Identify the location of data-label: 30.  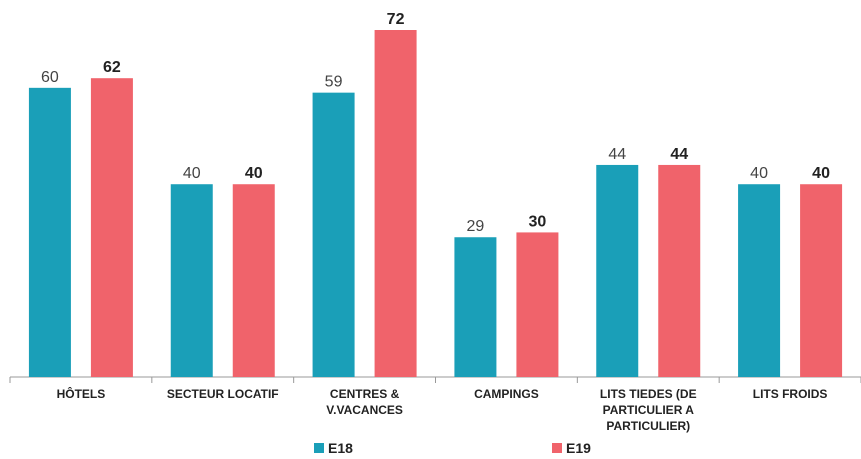
(538, 221).